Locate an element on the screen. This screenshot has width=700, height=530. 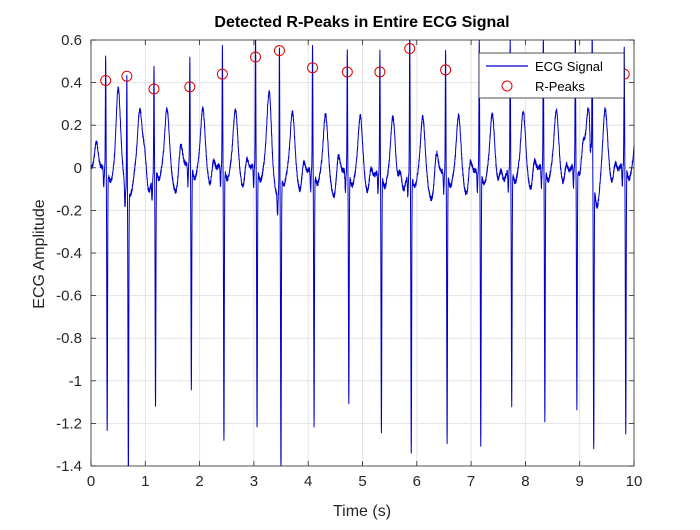
x-tick-label: 3 is located at coordinates (254, 481).